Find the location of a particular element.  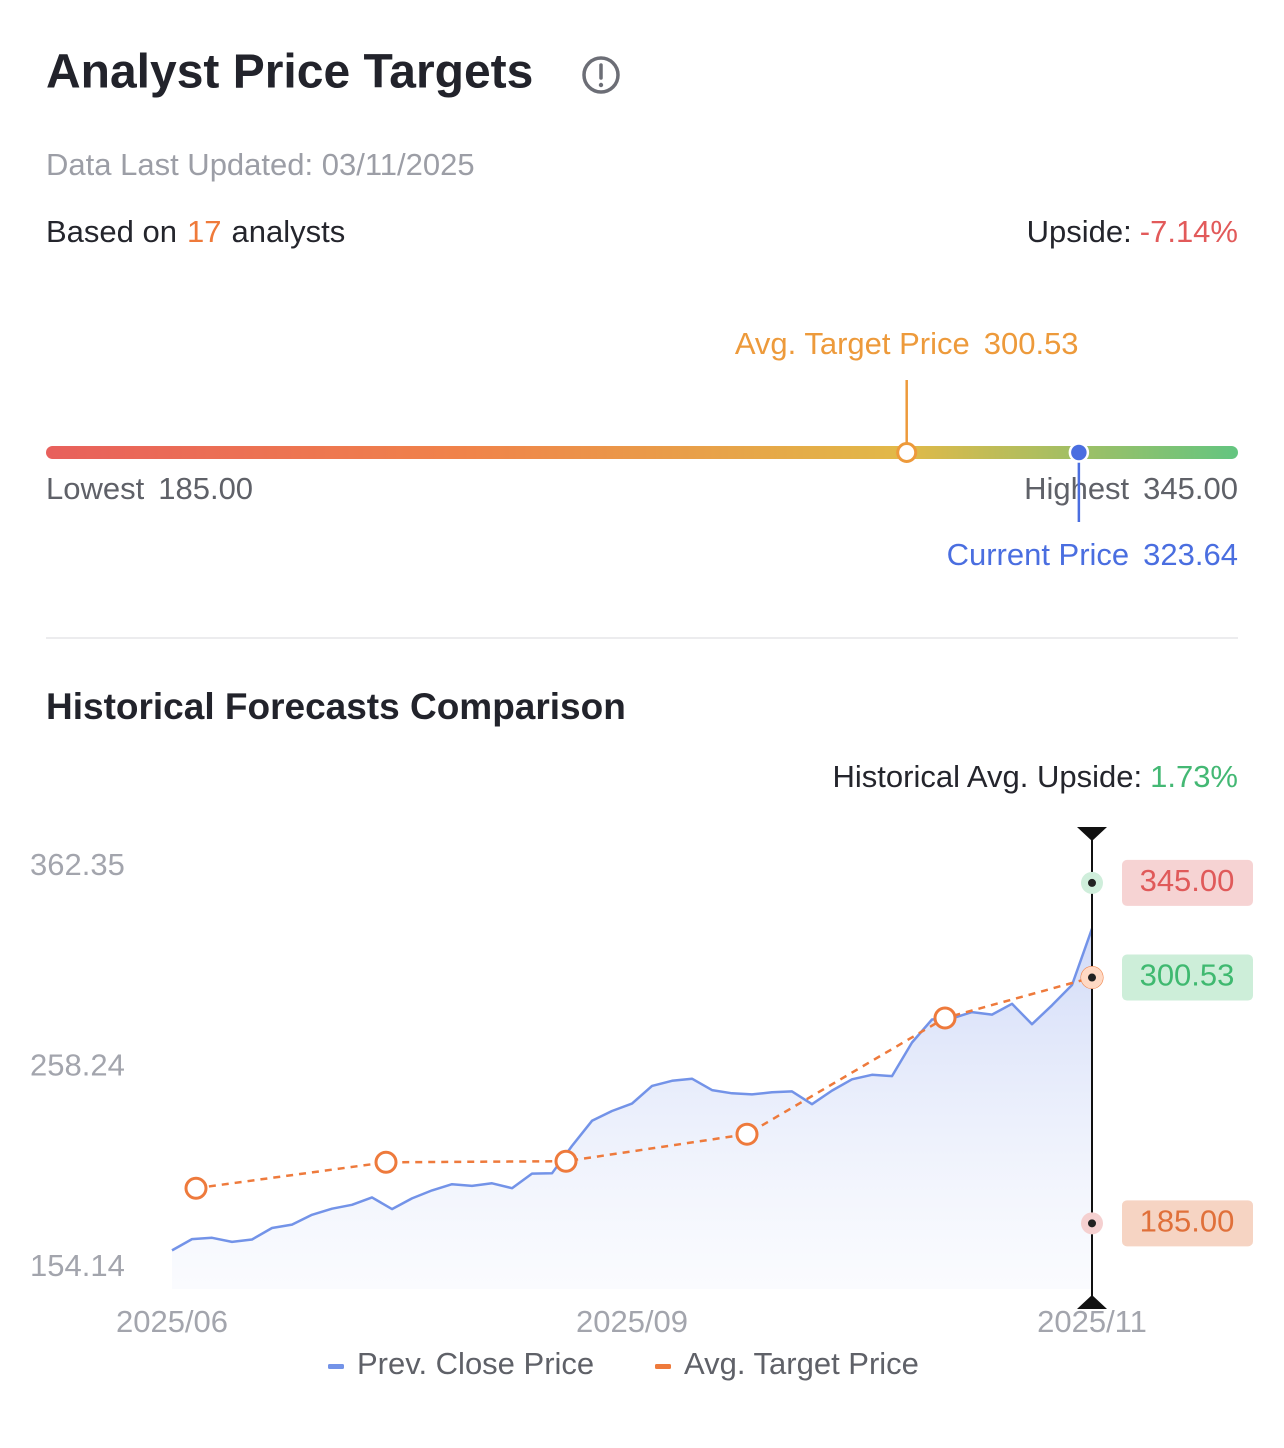

current-price-value: 323.64 is located at coordinates (1190, 554).